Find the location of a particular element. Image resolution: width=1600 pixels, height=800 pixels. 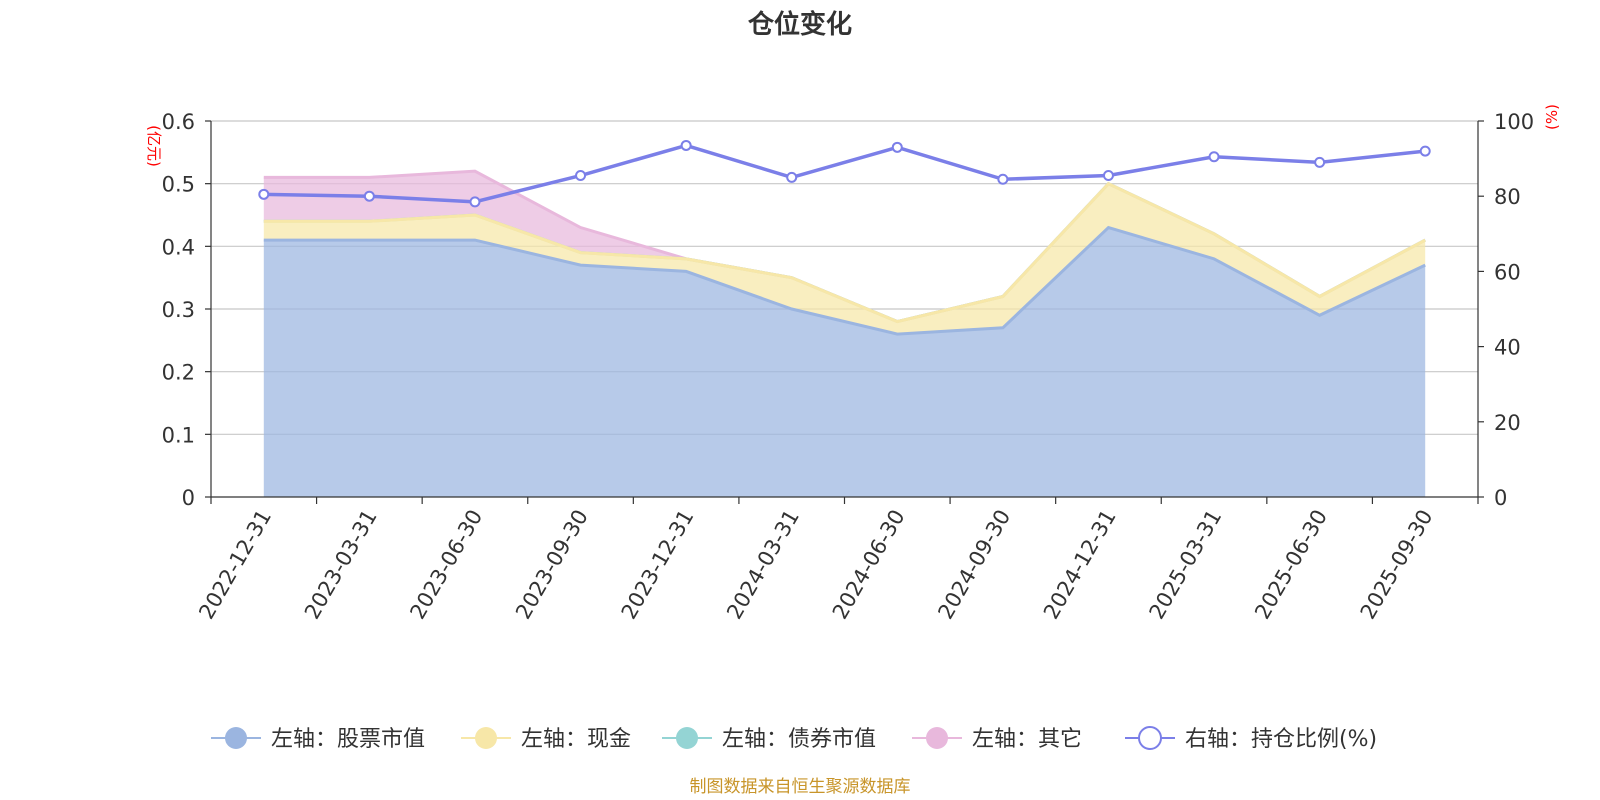

x-tick-label: 2024-12-31 is located at coordinates (1080, 565).